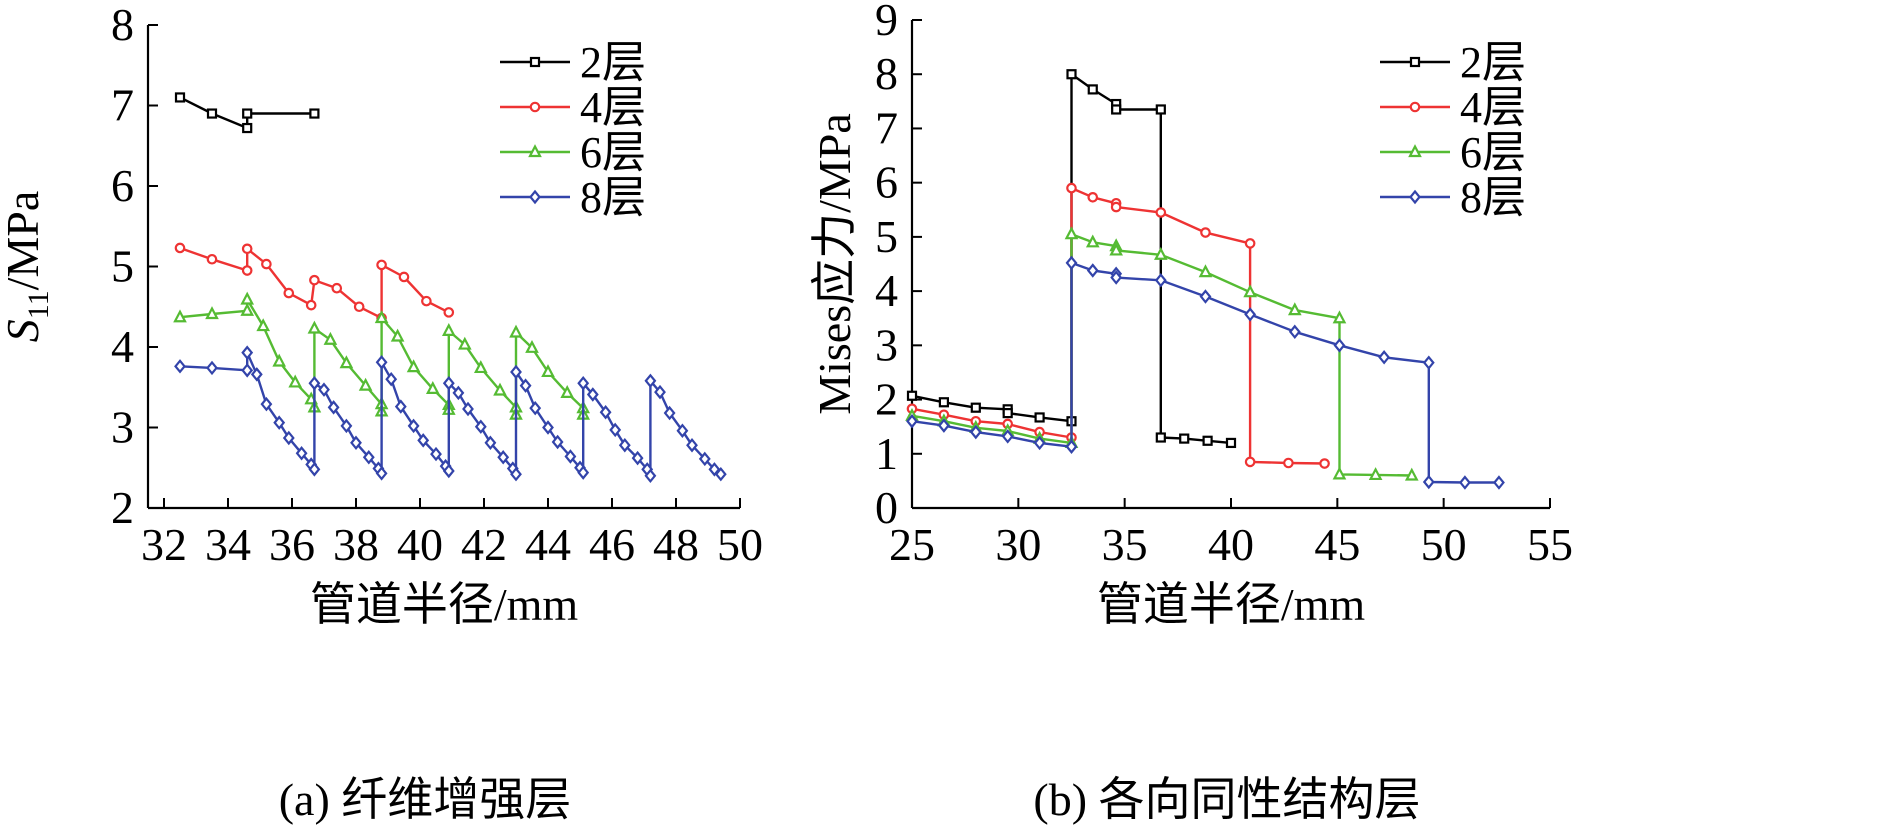 The image size is (1884, 839). What do you see at coordinates (1453, 107) in the screenshot?
I see `legend-item: 4层` at bounding box center [1453, 107].